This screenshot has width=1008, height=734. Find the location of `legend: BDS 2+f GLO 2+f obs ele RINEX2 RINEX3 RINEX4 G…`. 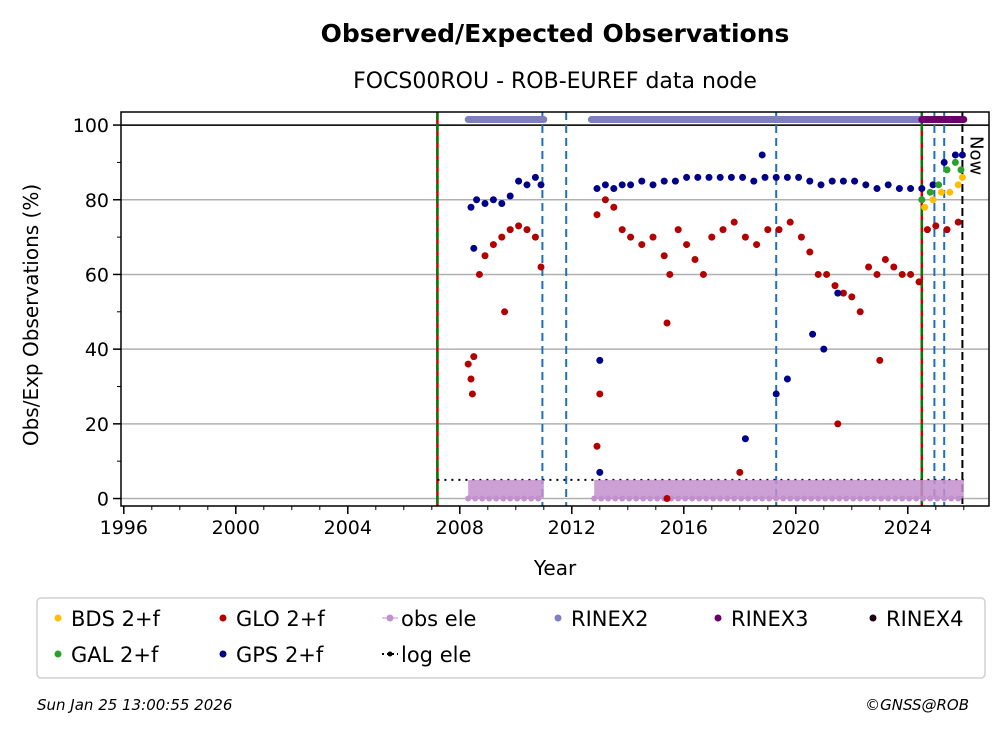

legend: BDS 2+f GLO 2+f obs ele RINEX2 RINEX3 RINEX4 G… is located at coordinates (511, 638).